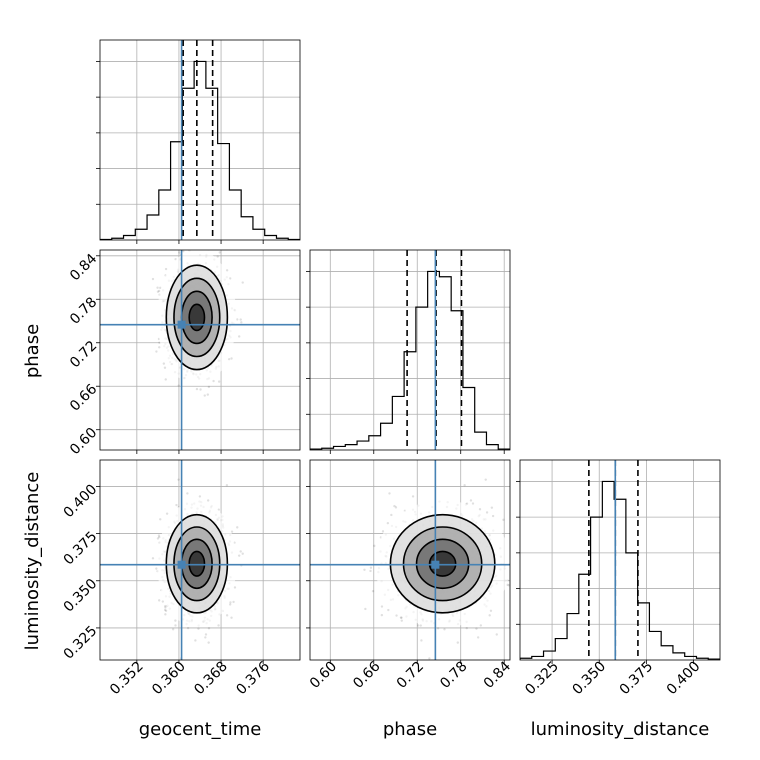 Image resolution: width=760 pixels, height=760 pixels. Describe the element at coordinates (81, 501) in the screenshot. I see `y-tick-label-luminosity_distance-3: 0.400` at that location.